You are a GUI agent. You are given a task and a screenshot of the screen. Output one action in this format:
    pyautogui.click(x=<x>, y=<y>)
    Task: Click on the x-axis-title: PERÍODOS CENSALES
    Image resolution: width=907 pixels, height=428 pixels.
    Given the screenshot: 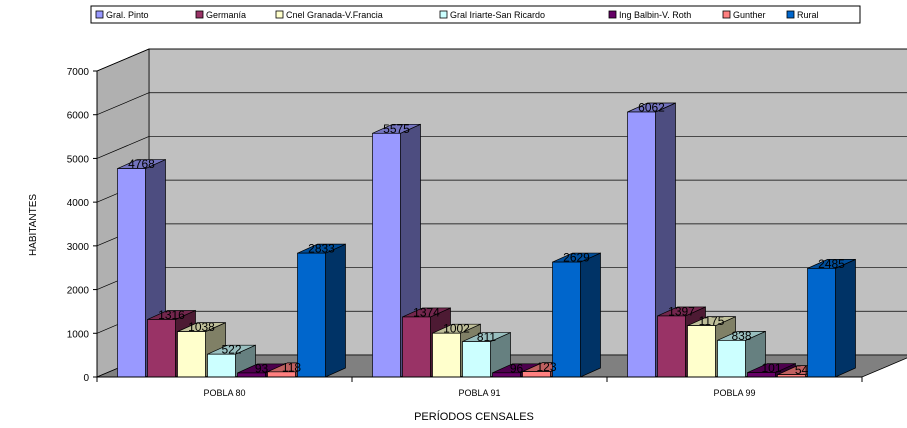 What is the action you would take?
    pyautogui.click(x=474, y=416)
    